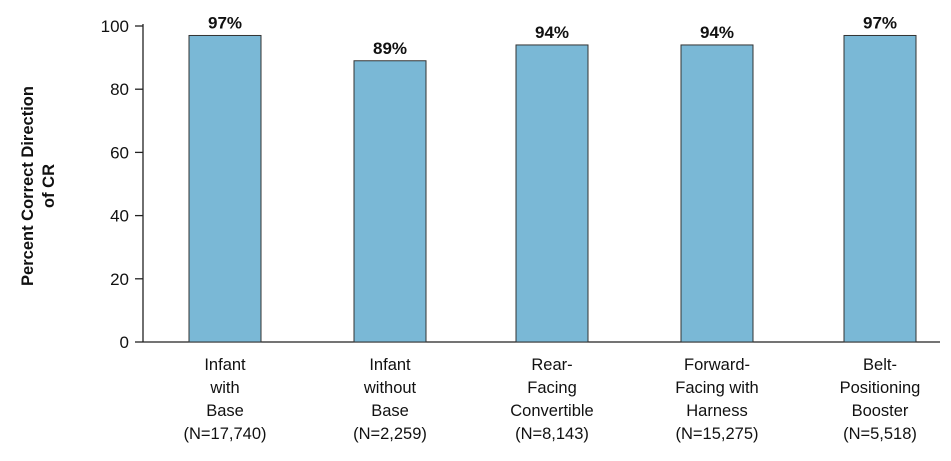 The height and width of the screenshot is (461, 951). Describe the element at coordinates (880, 365) in the screenshot. I see `x-tick-label: Belt-` at that location.